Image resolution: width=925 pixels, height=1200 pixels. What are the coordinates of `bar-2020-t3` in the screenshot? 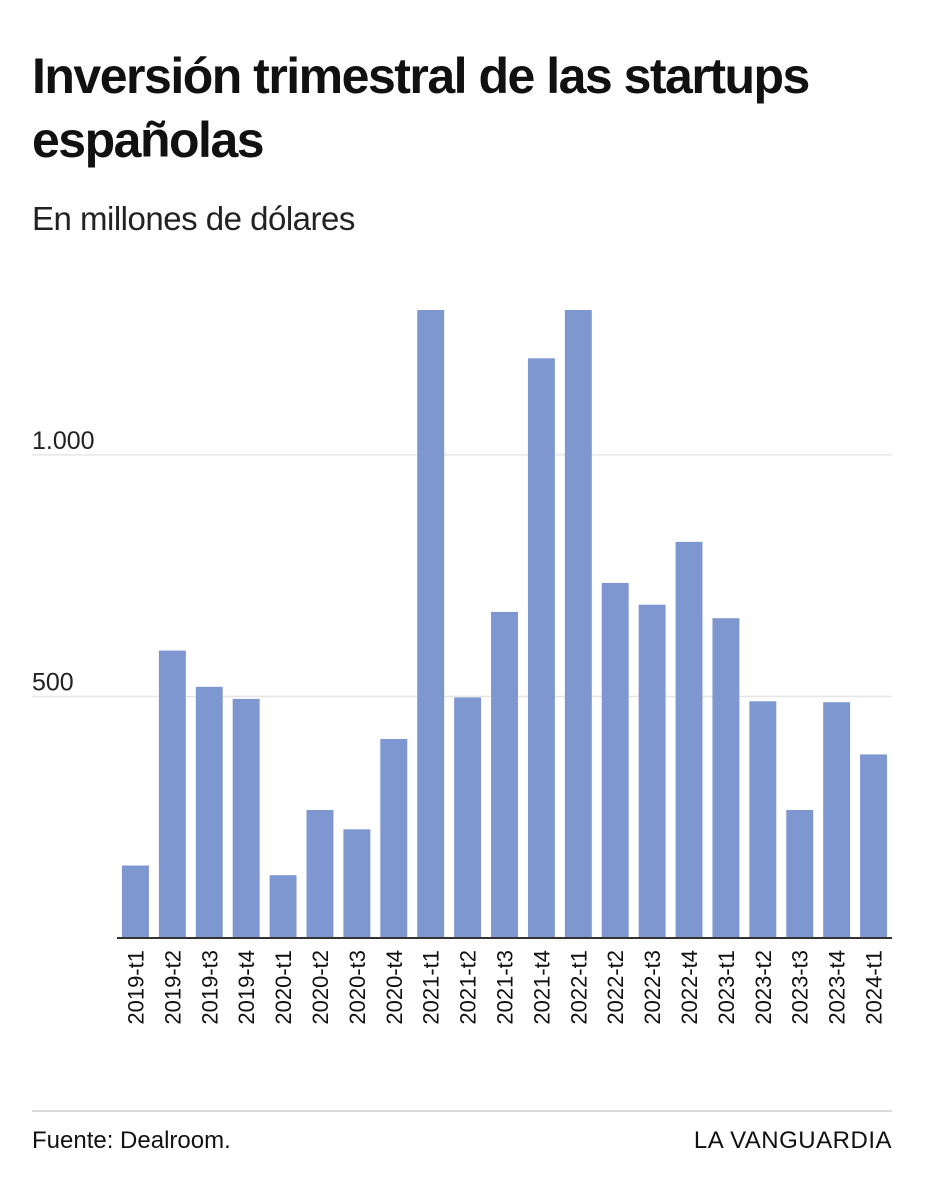 It's located at (357, 883).